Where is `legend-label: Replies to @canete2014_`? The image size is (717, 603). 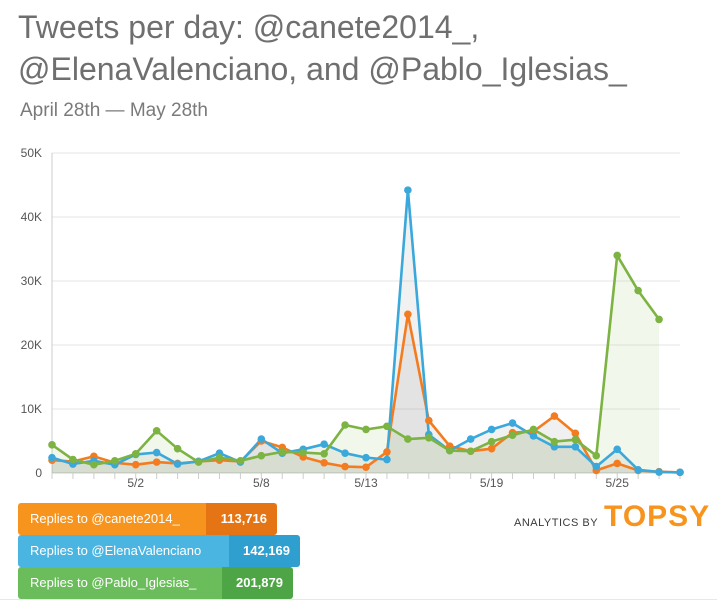 legend-label: Replies to @canete2014_ is located at coordinates (112, 519).